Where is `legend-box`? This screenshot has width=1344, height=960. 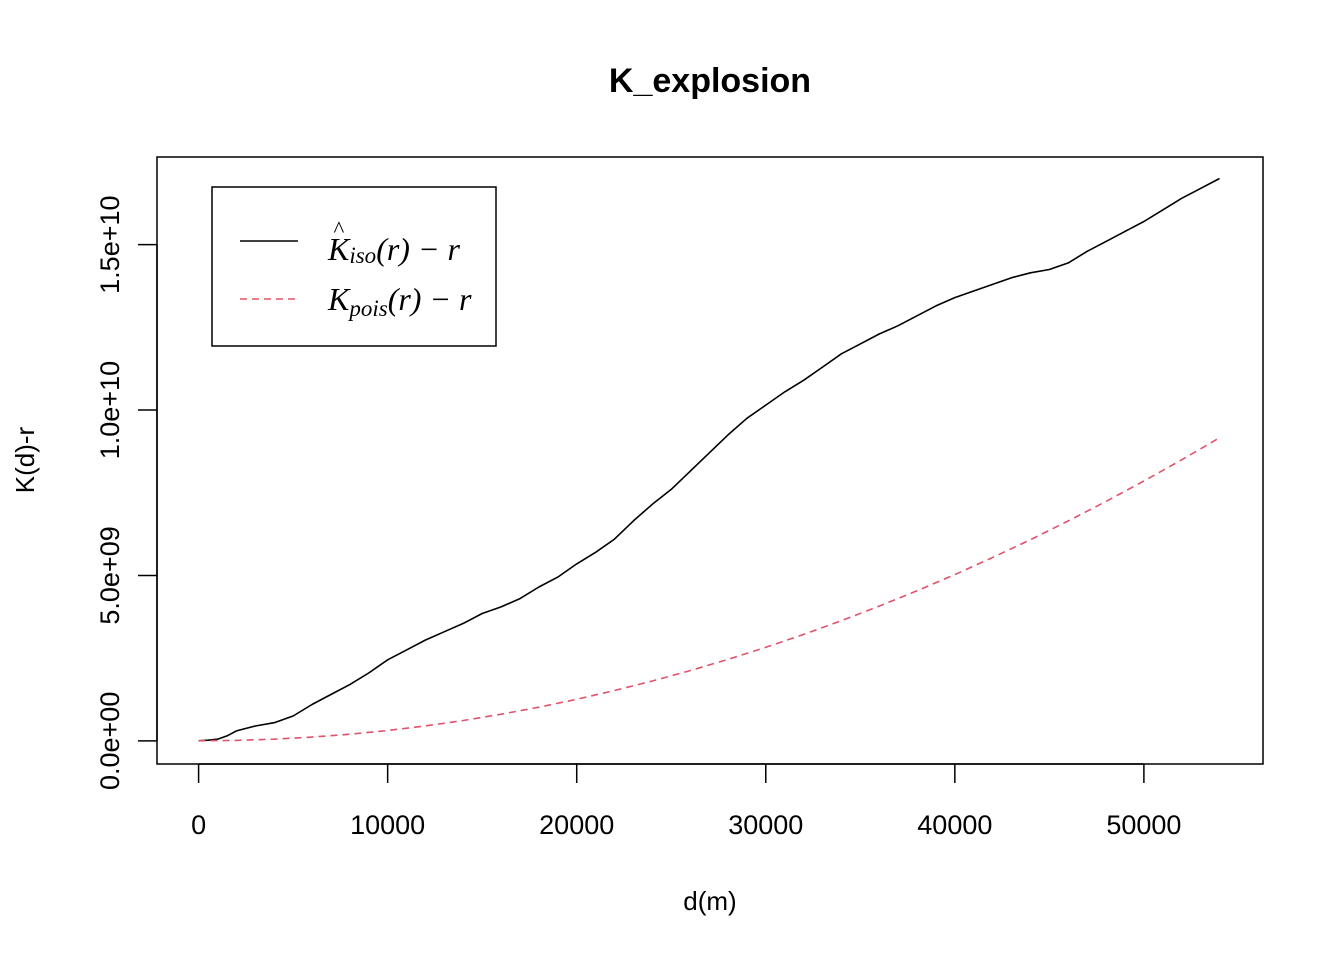
legend-box is located at coordinates (354, 266).